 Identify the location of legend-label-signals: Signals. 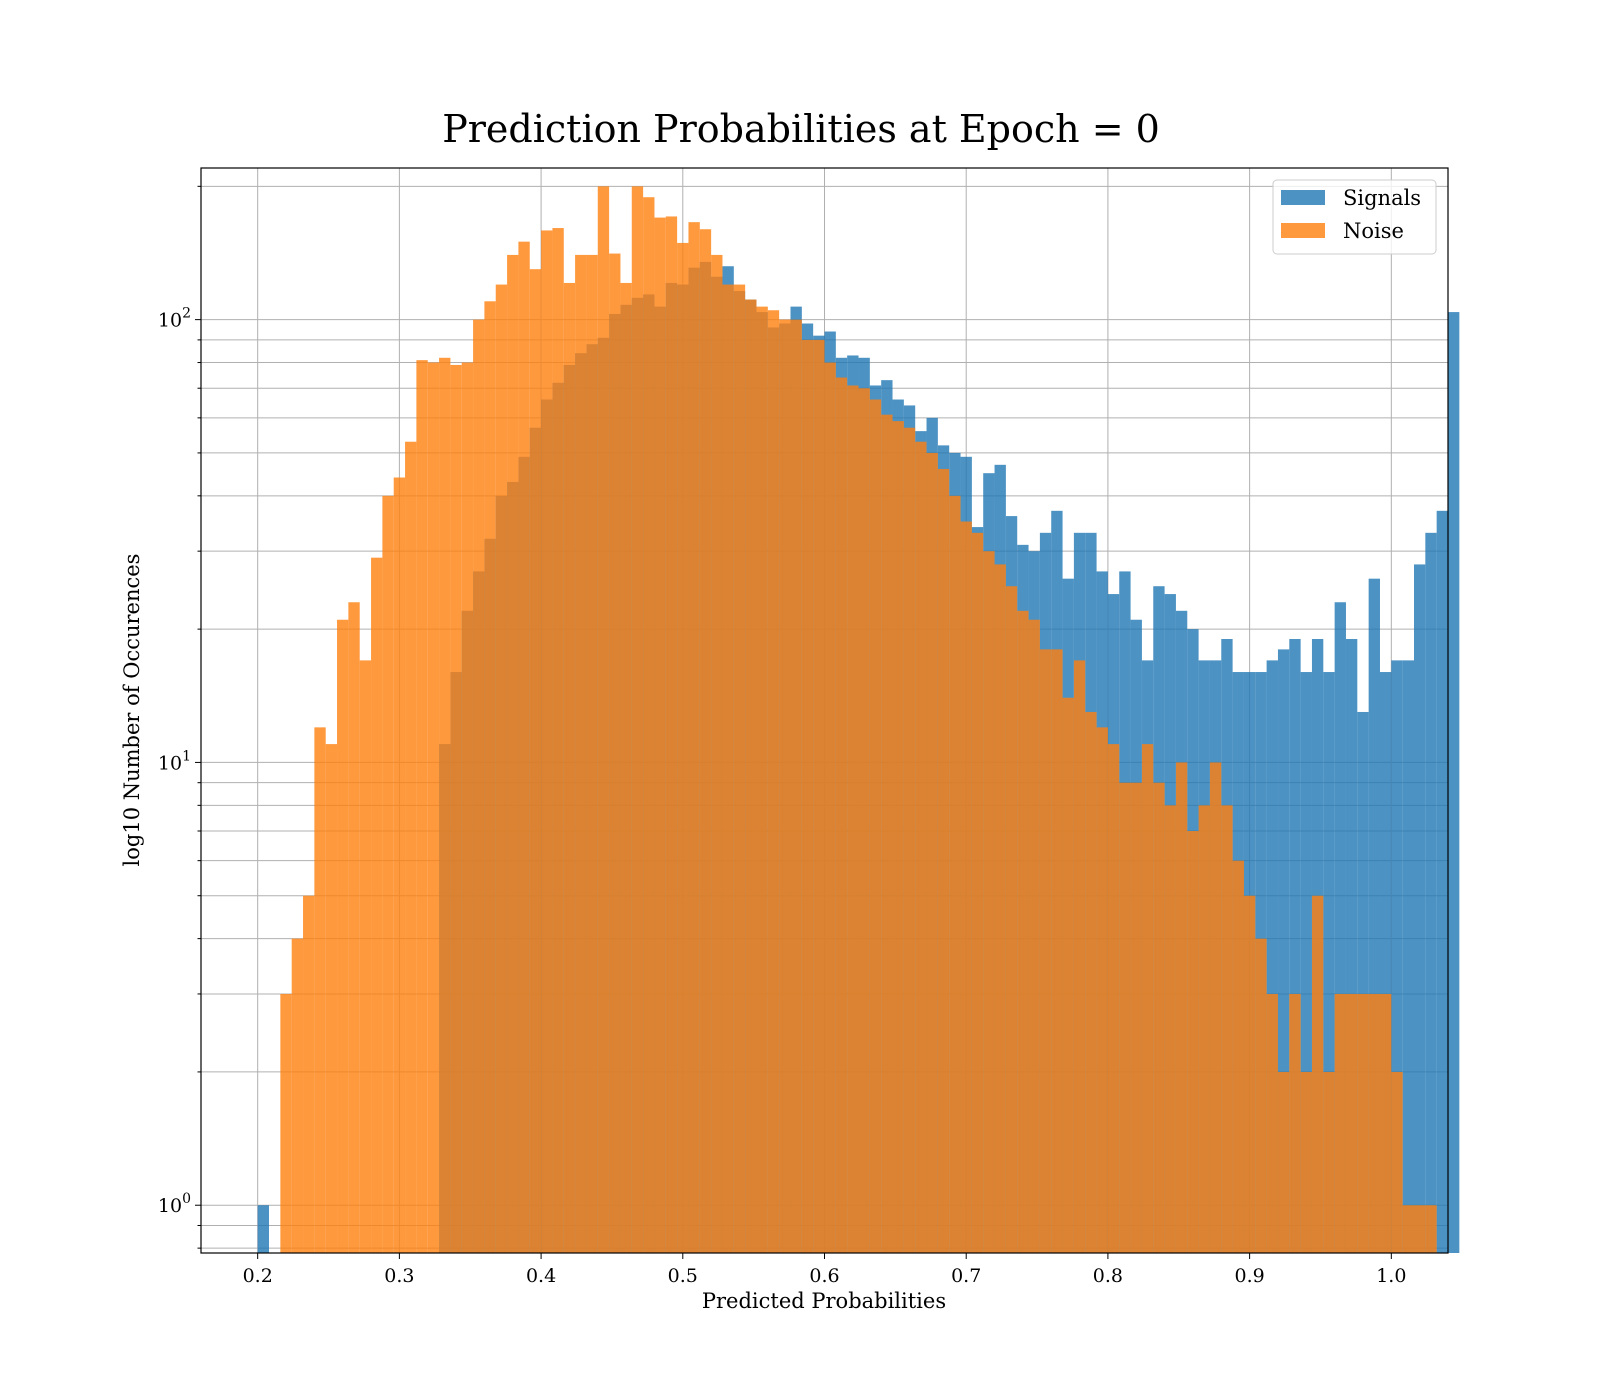
(1382, 198).